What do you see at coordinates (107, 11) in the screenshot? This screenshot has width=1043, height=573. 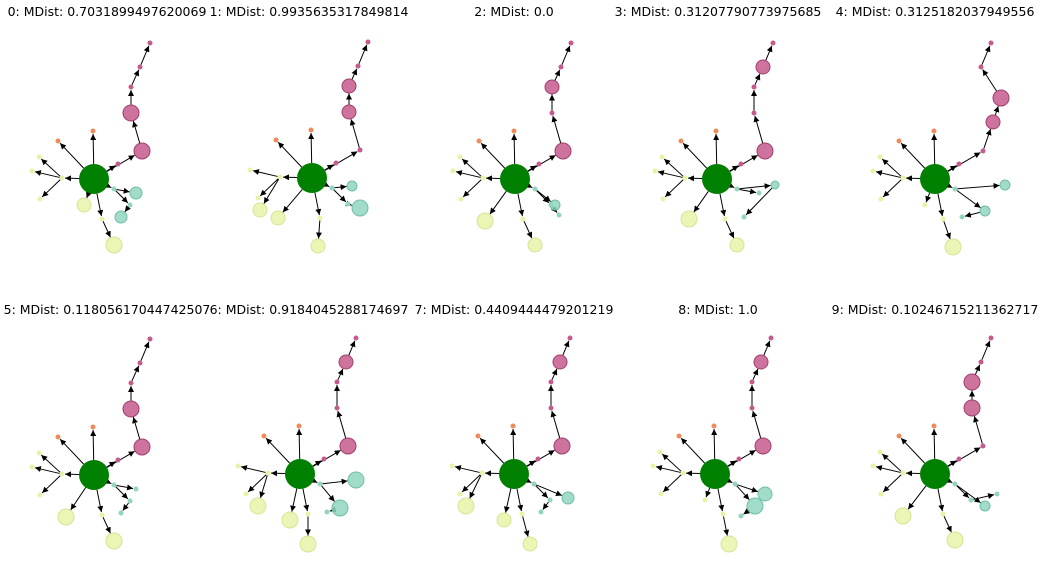 I see `panel-title: 0: MDist: 0.7031899497620069` at bounding box center [107, 11].